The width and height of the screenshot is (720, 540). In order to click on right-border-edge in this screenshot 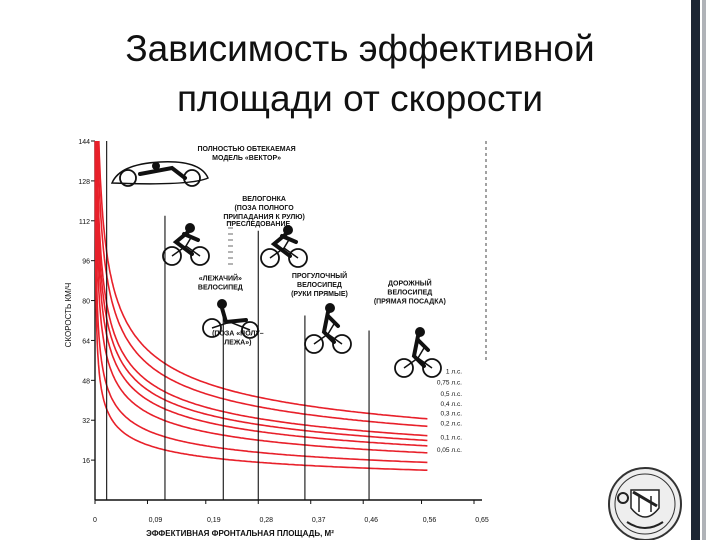, I will do `click(714, 270)`.